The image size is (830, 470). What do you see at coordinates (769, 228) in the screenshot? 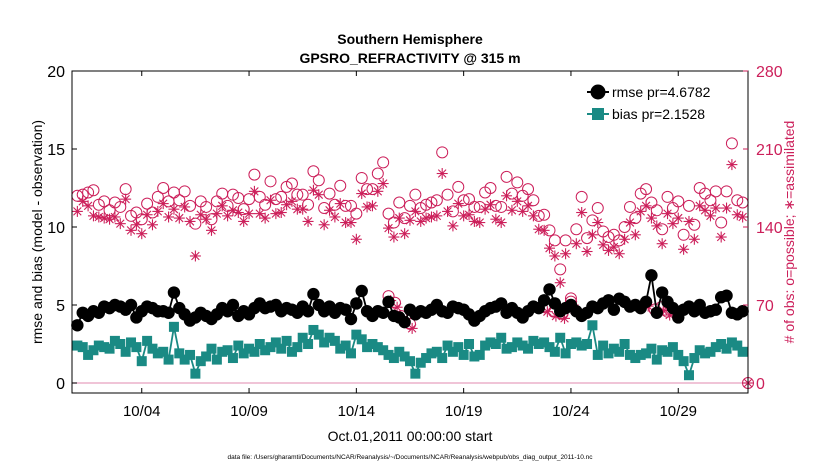
I see `y-tick-label-right: 140` at bounding box center [769, 228].